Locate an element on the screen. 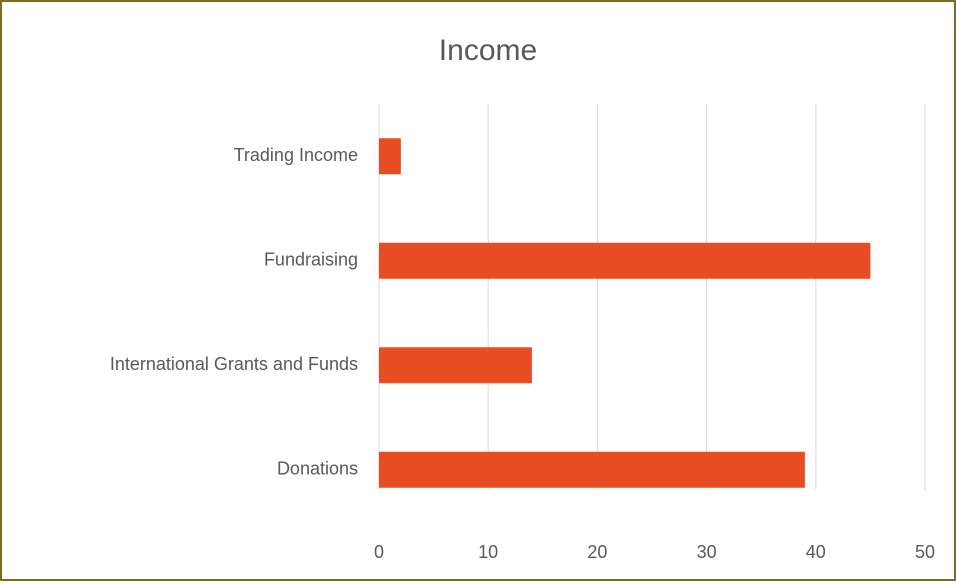 The height and width of the screenshot is (586, 956). y-tick-label: Donations is located at coordinates (317, 469).